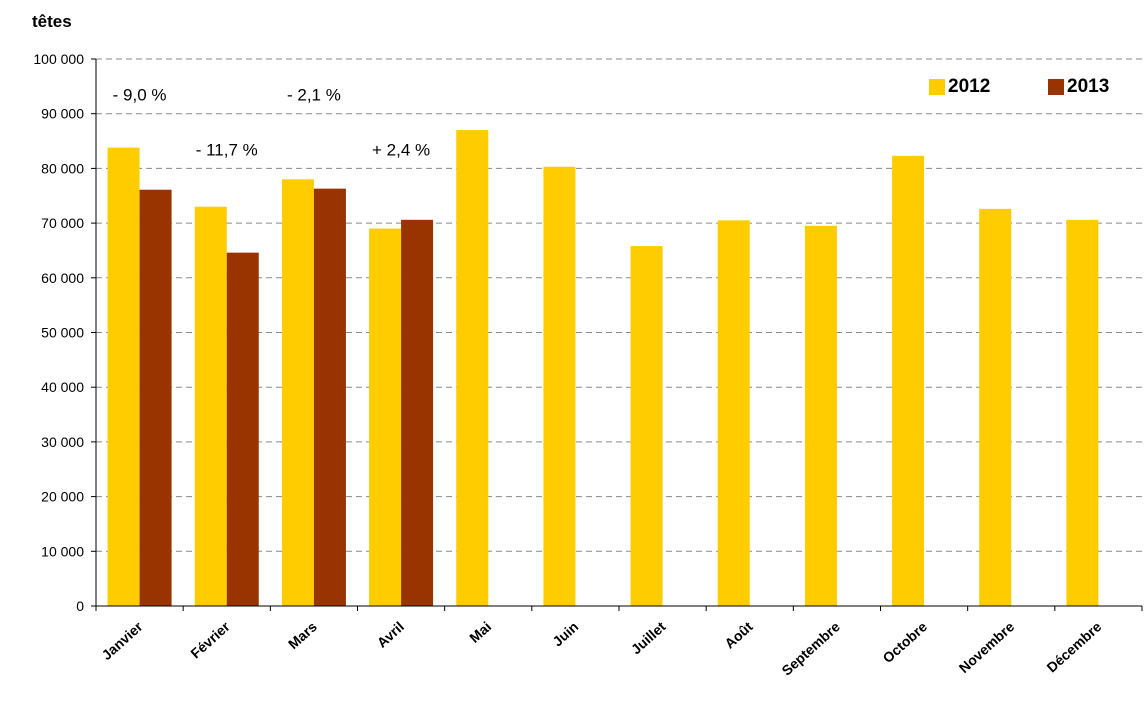  What do you see at coordinates (390, 634) in the screenshot?
I see `x-tick-label: Avril` at bounding box center [390, 634].